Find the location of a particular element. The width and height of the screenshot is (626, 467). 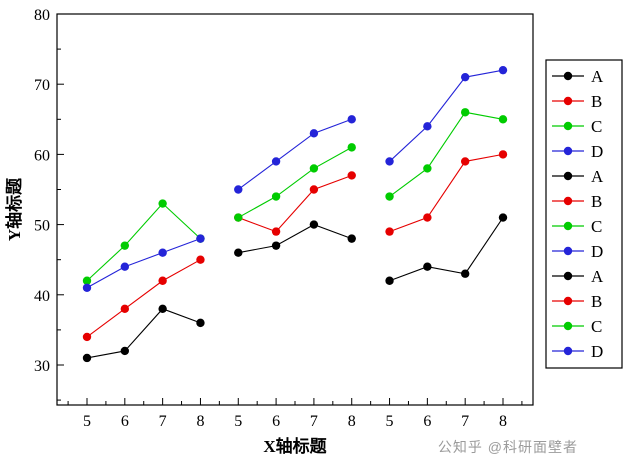

x-axis-title: X轴标题 is located at coordinates (295, 446).